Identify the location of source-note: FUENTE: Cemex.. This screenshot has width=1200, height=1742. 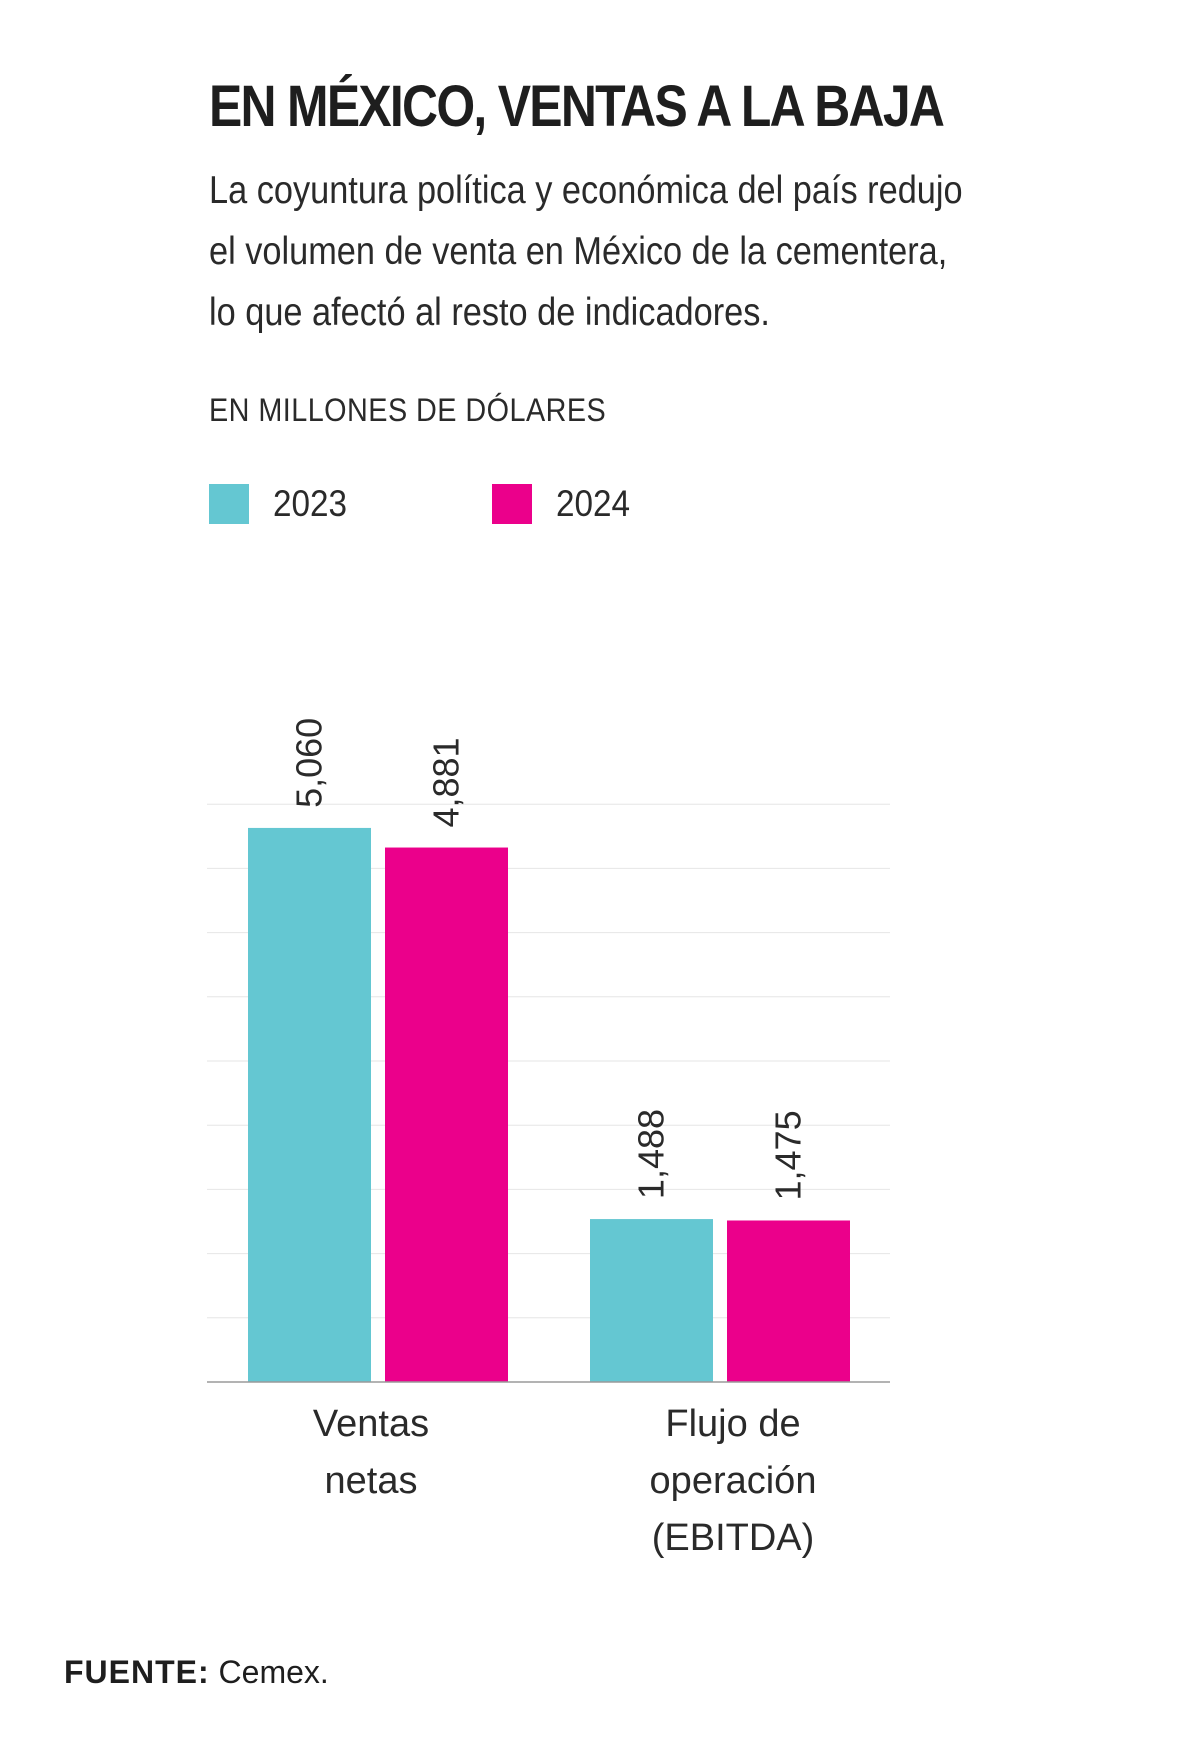
(196, 1672).